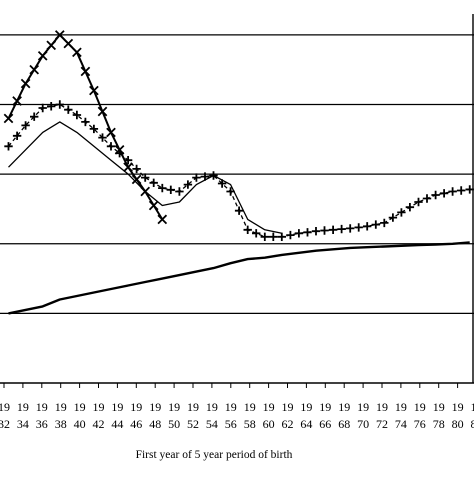 This screenshot has width=474, height=479. What do you see at coordinates (458, 407) in the screenshot?
I see `x-tick-label-top-24: 19` at bounding box center [458, 407].